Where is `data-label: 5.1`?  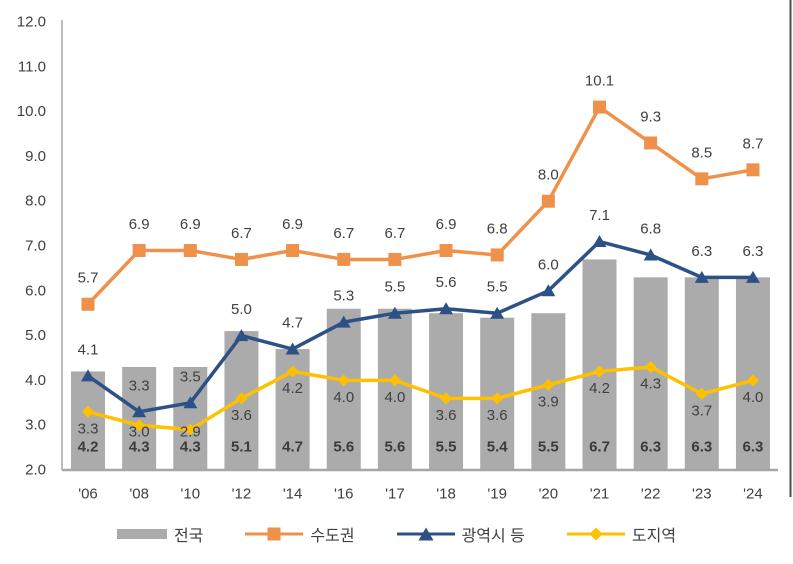 data-label: 5.1 is located at coordinates (241, 447).